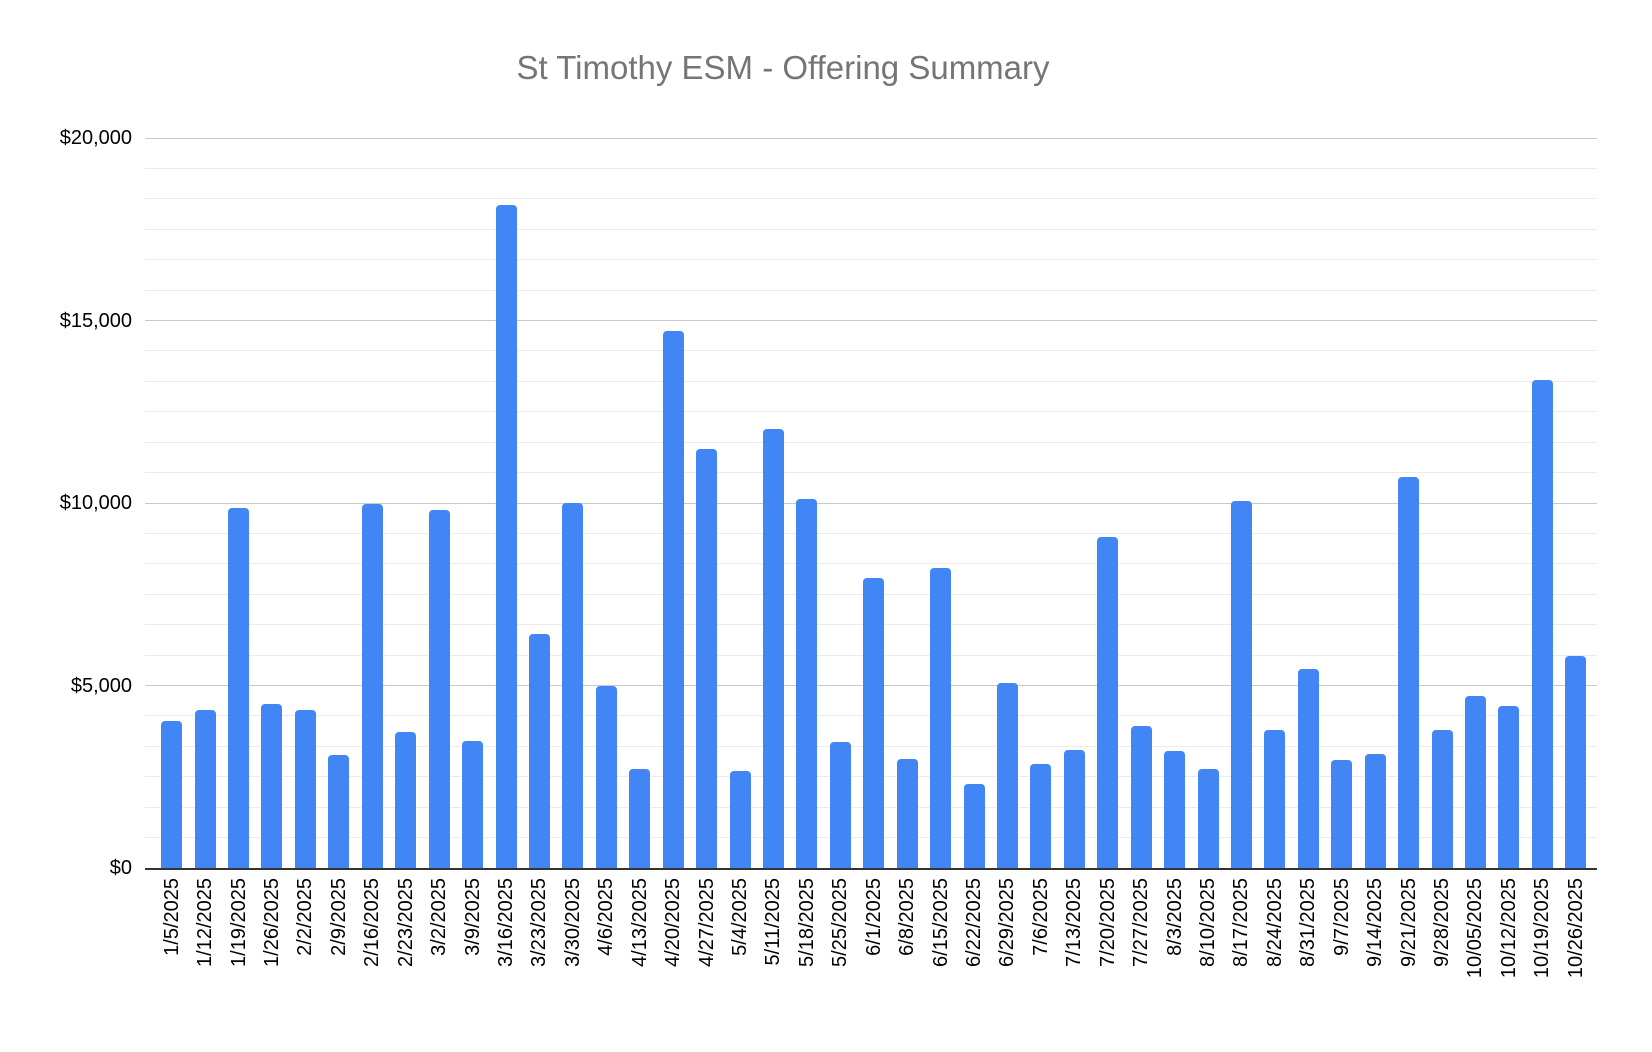 This screenshot has height=1052, width=1652. What do you see at coordinates (1575, 928) in the screenshot?
I see `x-axis-label: 10/26/2025` at bounding box center [1575, 928].